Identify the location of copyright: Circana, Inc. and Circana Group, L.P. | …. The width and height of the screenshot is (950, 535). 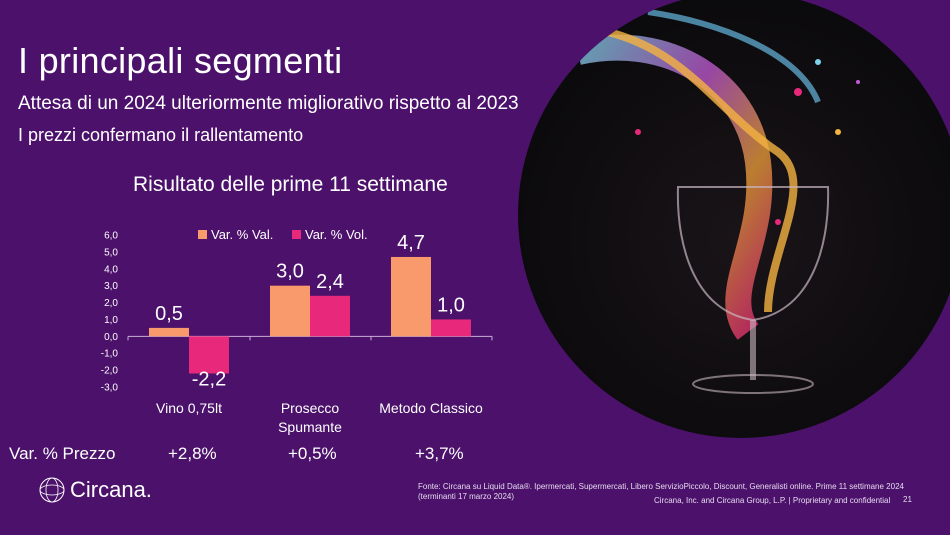
(772, 500).